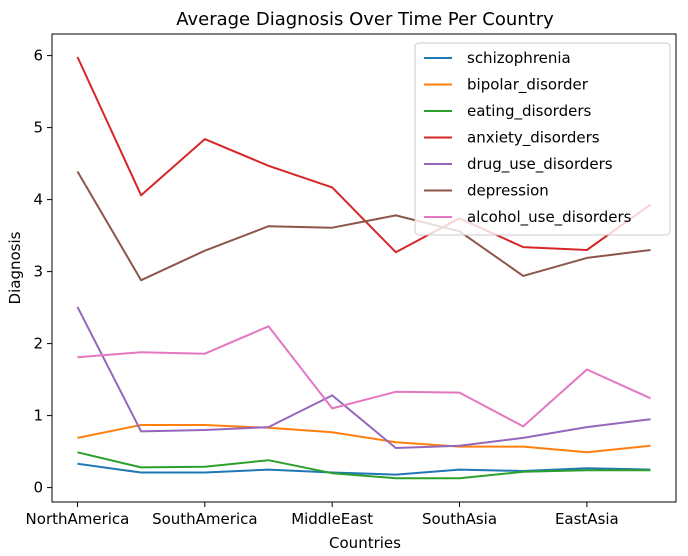 Image resolution: width=688 pixels, height=556 pixels. I want to click on legend-label-depression: depression, so click(508, 191).